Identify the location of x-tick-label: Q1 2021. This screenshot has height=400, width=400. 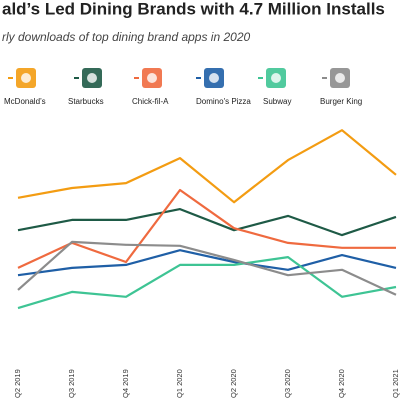
(395, 383).